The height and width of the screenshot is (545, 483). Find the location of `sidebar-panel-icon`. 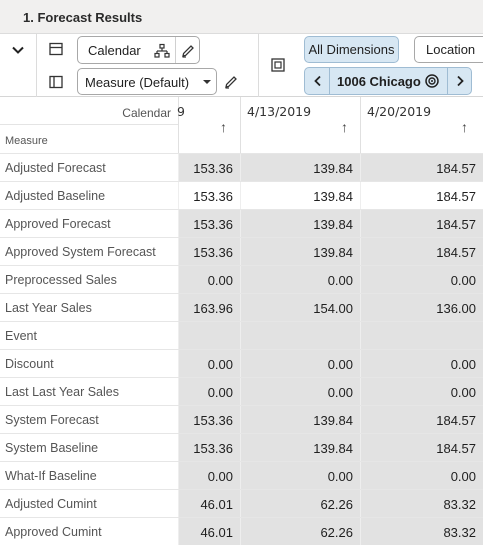

sidebar-panel-icon is located at coordinates (56, 82).